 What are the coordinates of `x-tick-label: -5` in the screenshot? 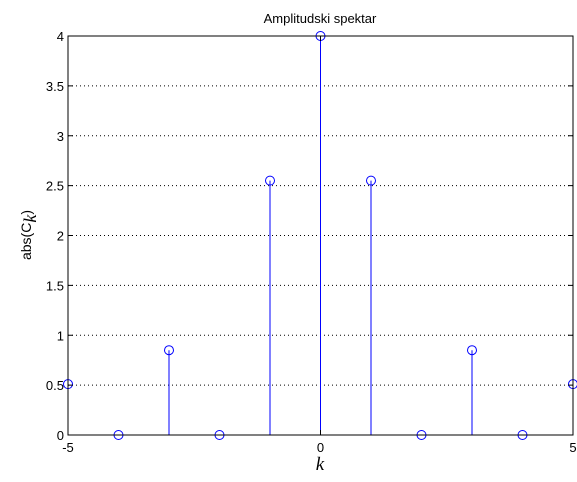 It's located at (68, 447).